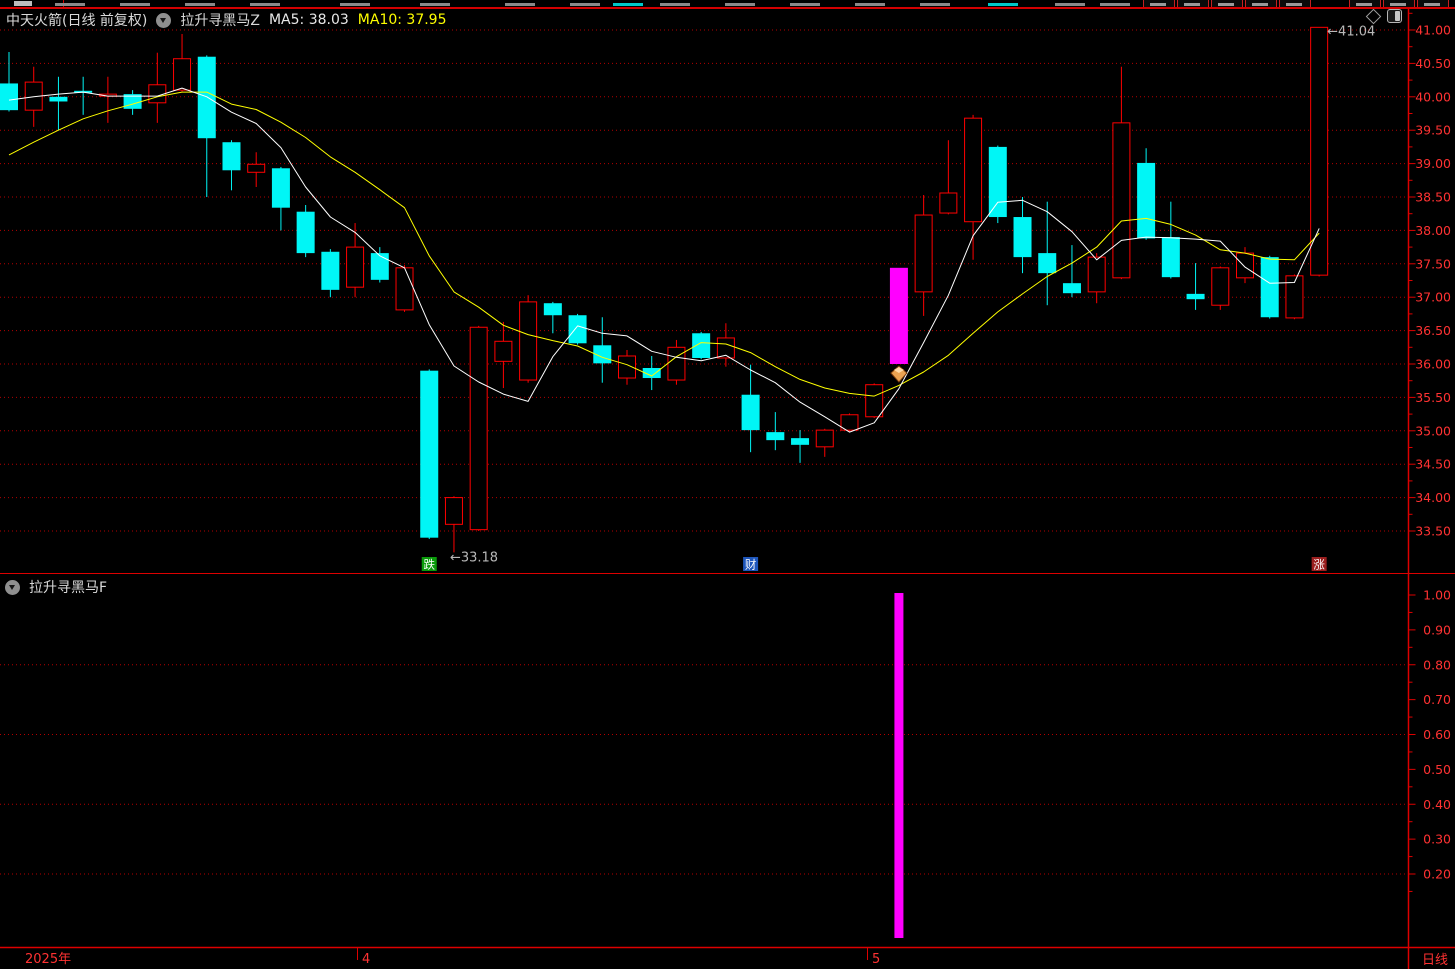  What do you see at coordinates (1433, 30) in the screenshot?
I see `price-axis-label: 41.00` at bounding box center [1433, 30].